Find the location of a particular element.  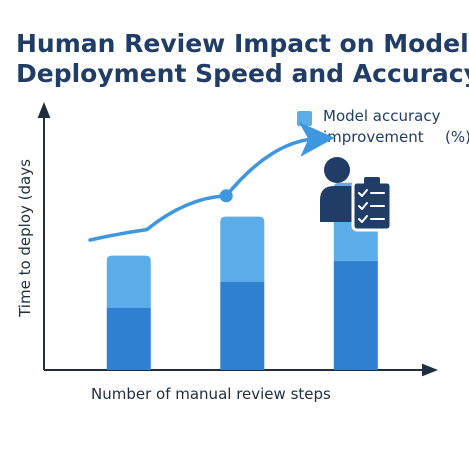

trend-marker is located at coordinates (226, 196).